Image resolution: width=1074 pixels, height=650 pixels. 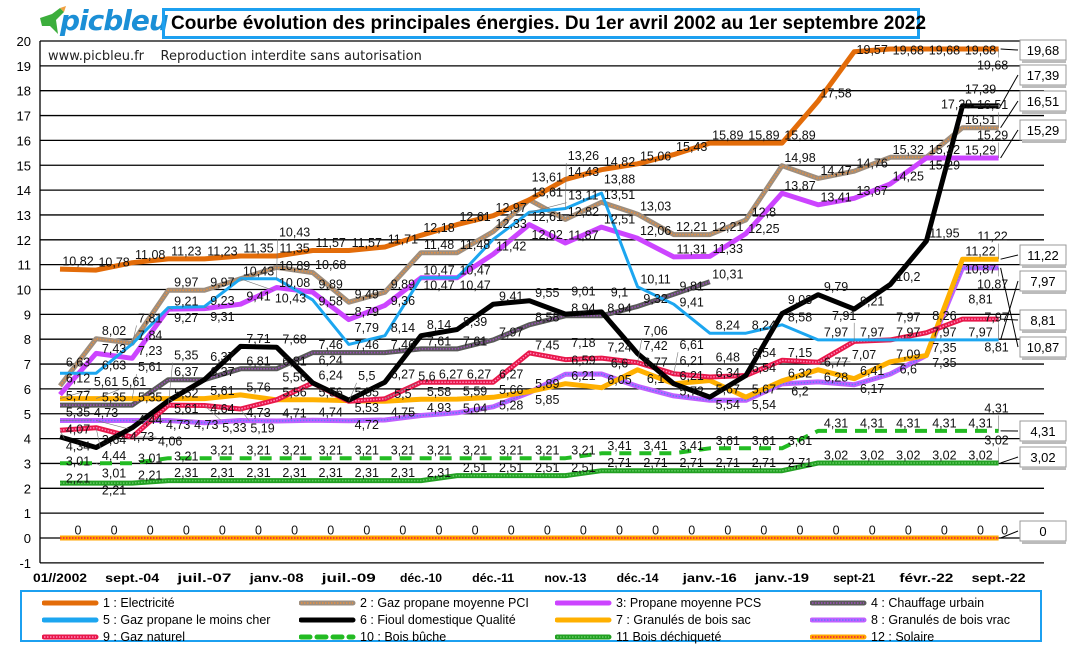 What do you see at coordinates (691, 227) in the screenshot?
I see `data-label: 12,21` at bounding box center [691, 227].